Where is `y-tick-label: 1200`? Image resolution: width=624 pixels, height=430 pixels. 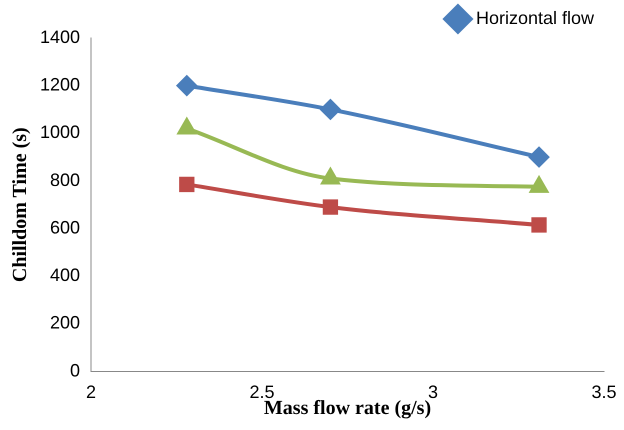 y-tick-label: 1200 is located at coordinates (60, 84).